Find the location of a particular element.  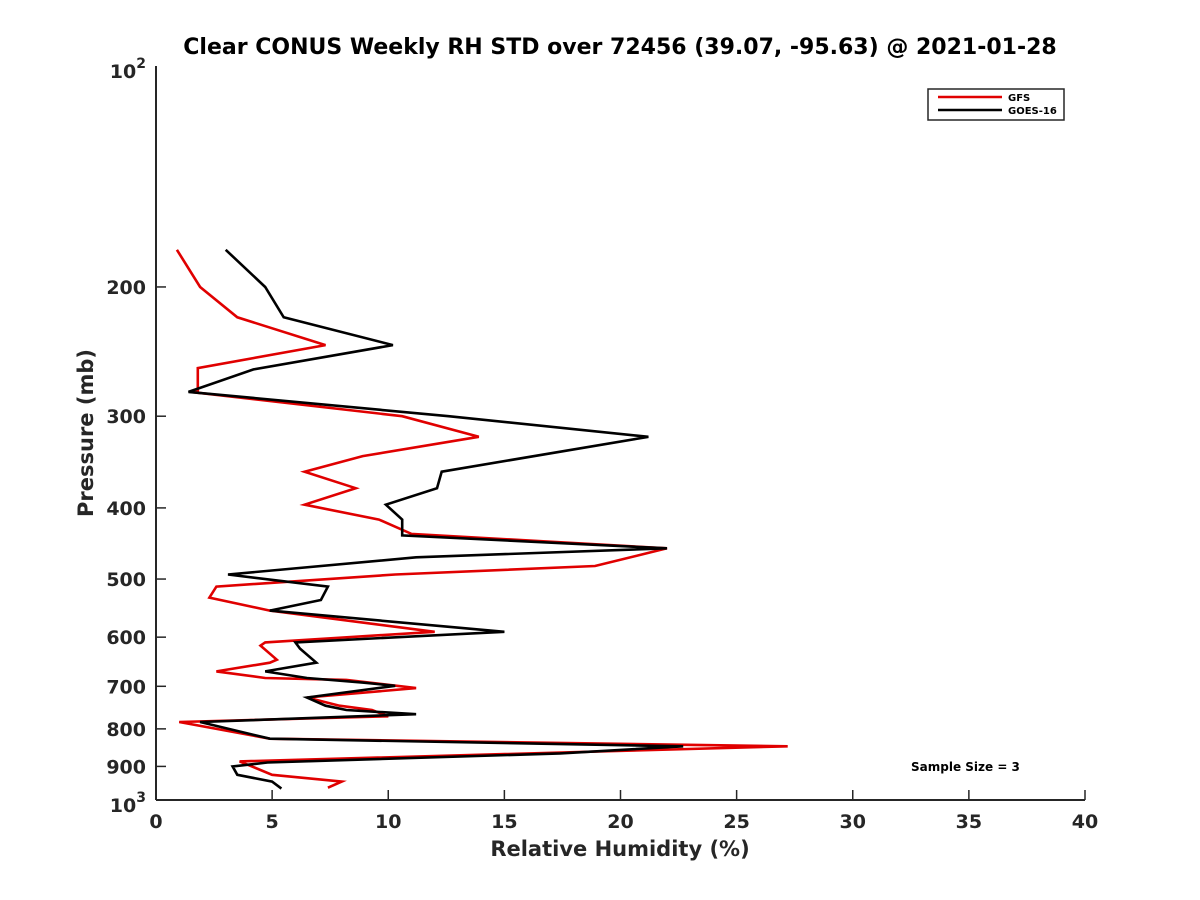

x-axis-label: Relative Humidity (%) is located at coordinates (619, 849).